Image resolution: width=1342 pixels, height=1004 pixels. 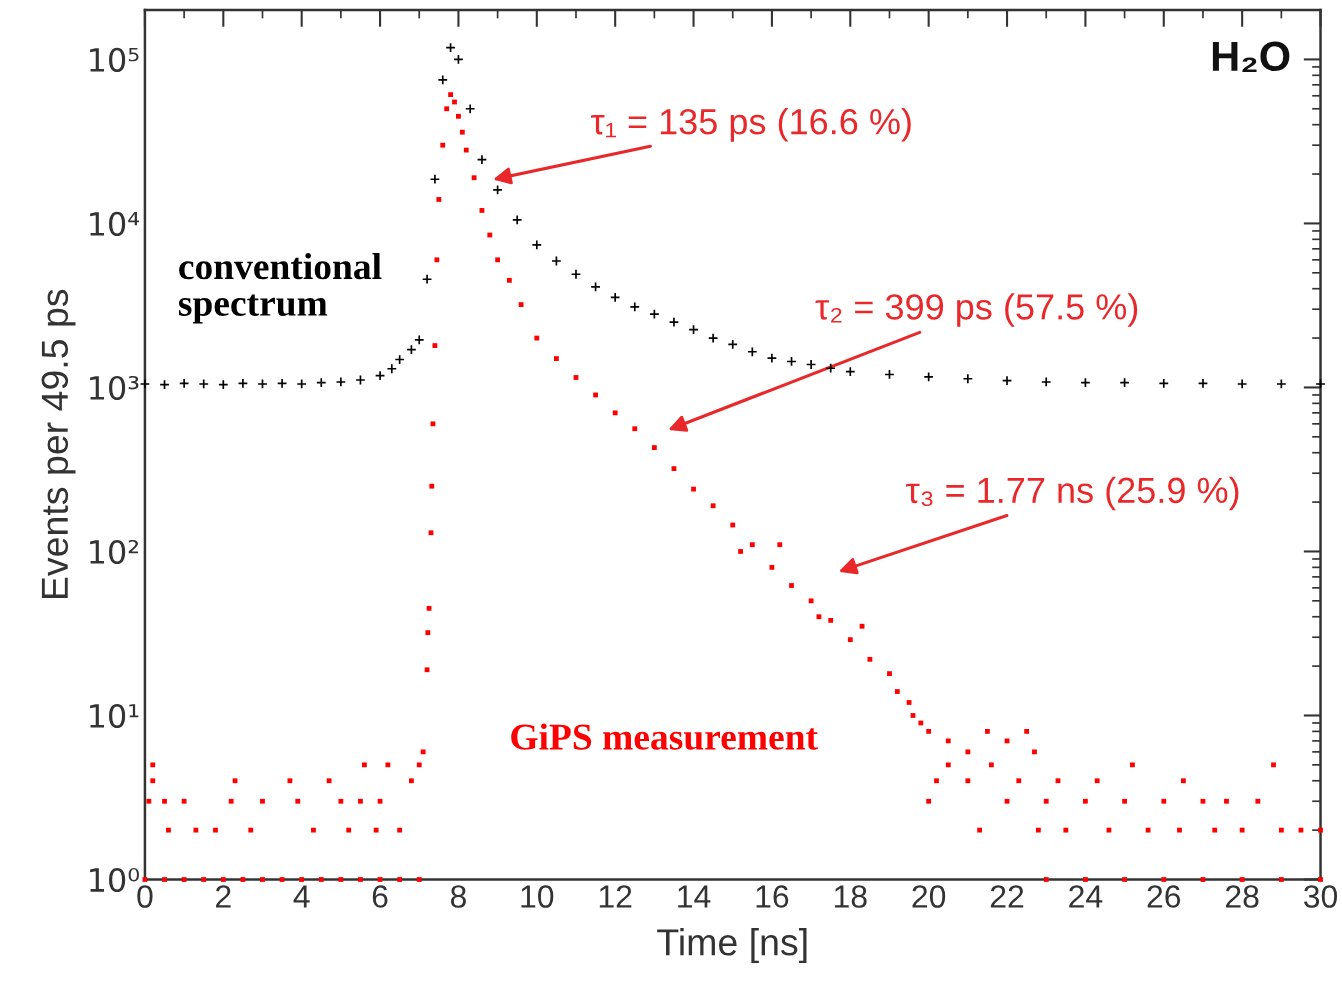 I want to click on y-tick-label: 10⁰, so click(x=114, y=880).